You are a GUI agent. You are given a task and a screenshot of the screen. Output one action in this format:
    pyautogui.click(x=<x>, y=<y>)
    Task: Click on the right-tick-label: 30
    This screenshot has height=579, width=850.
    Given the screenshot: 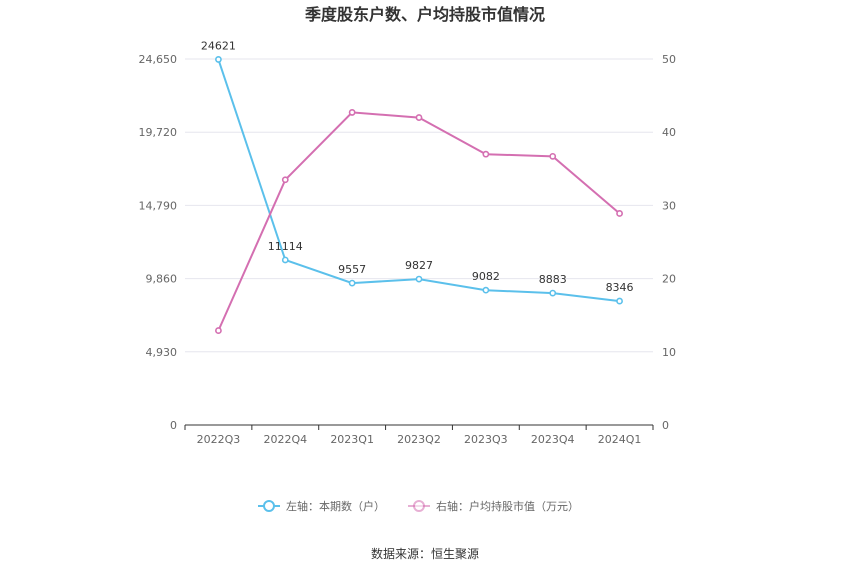 What is the action you would take?
    pyautogui.click(x=669, y=205)
    